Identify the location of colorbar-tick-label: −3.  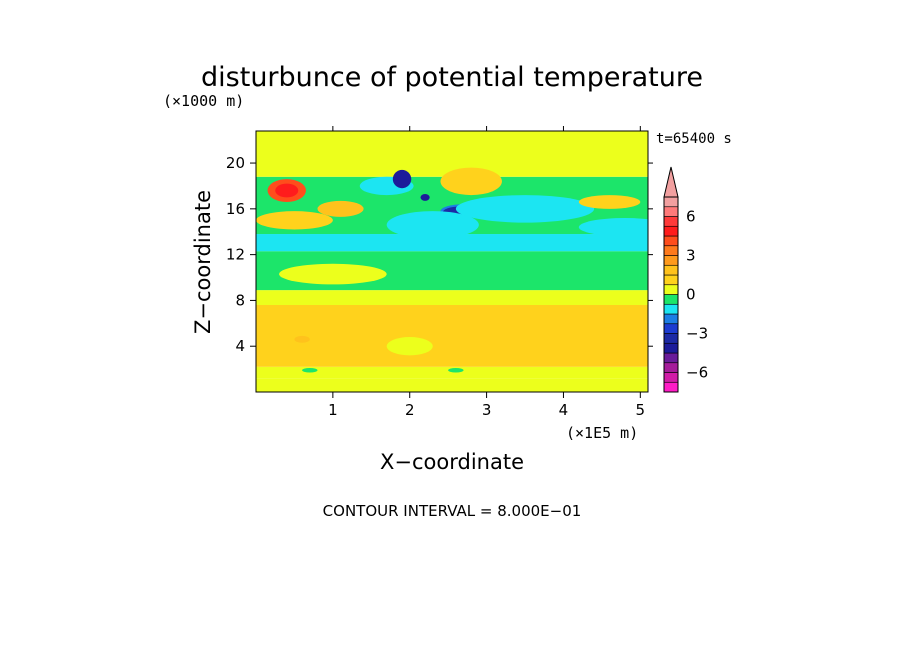
(697, 334).